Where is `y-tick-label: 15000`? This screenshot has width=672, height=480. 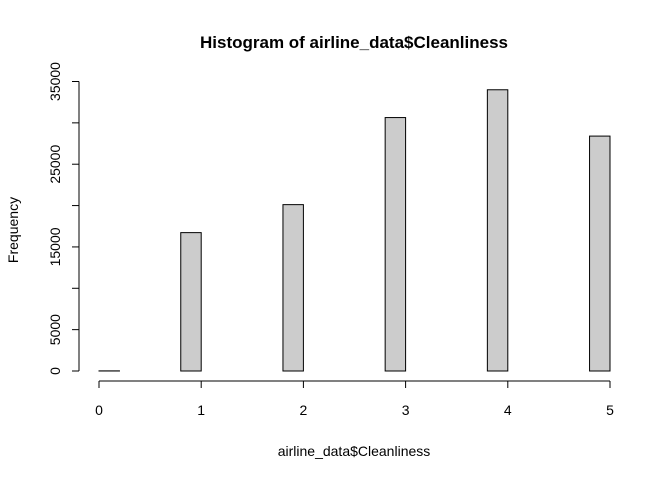
y-tick-label: 15000 is located at coordinates (55, 246).